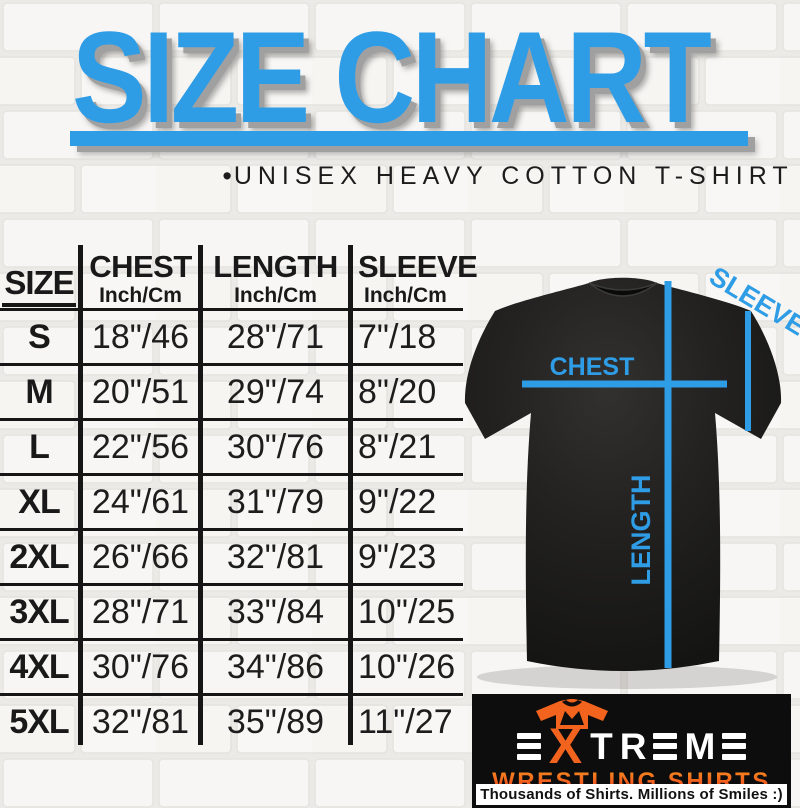  I want to click on sleeve-cell: 9"/22, so click(397, 501).